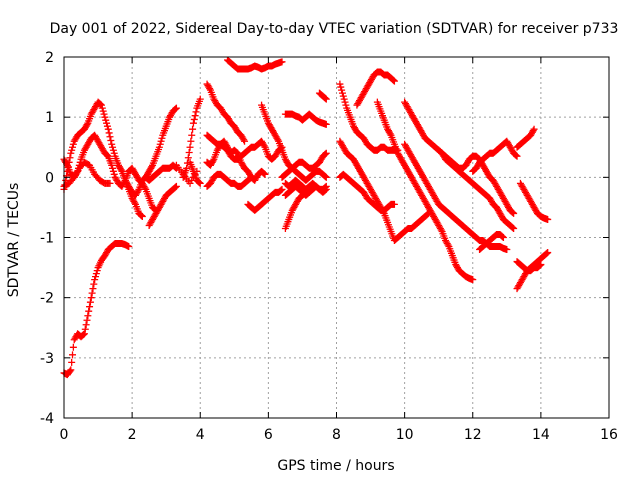  I want to click on y-tick-label: 2, so click(49, 58).